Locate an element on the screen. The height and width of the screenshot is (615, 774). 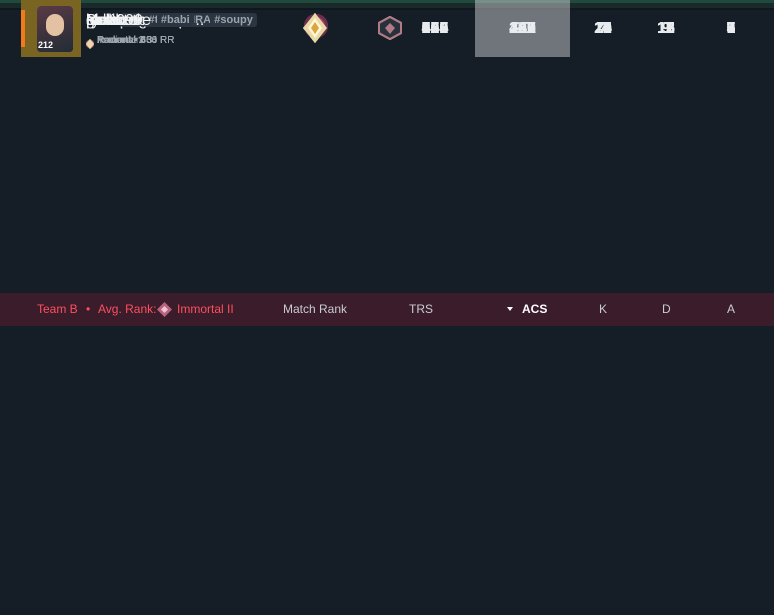
stat-acs: 182 is located at coordinates (522, 28).